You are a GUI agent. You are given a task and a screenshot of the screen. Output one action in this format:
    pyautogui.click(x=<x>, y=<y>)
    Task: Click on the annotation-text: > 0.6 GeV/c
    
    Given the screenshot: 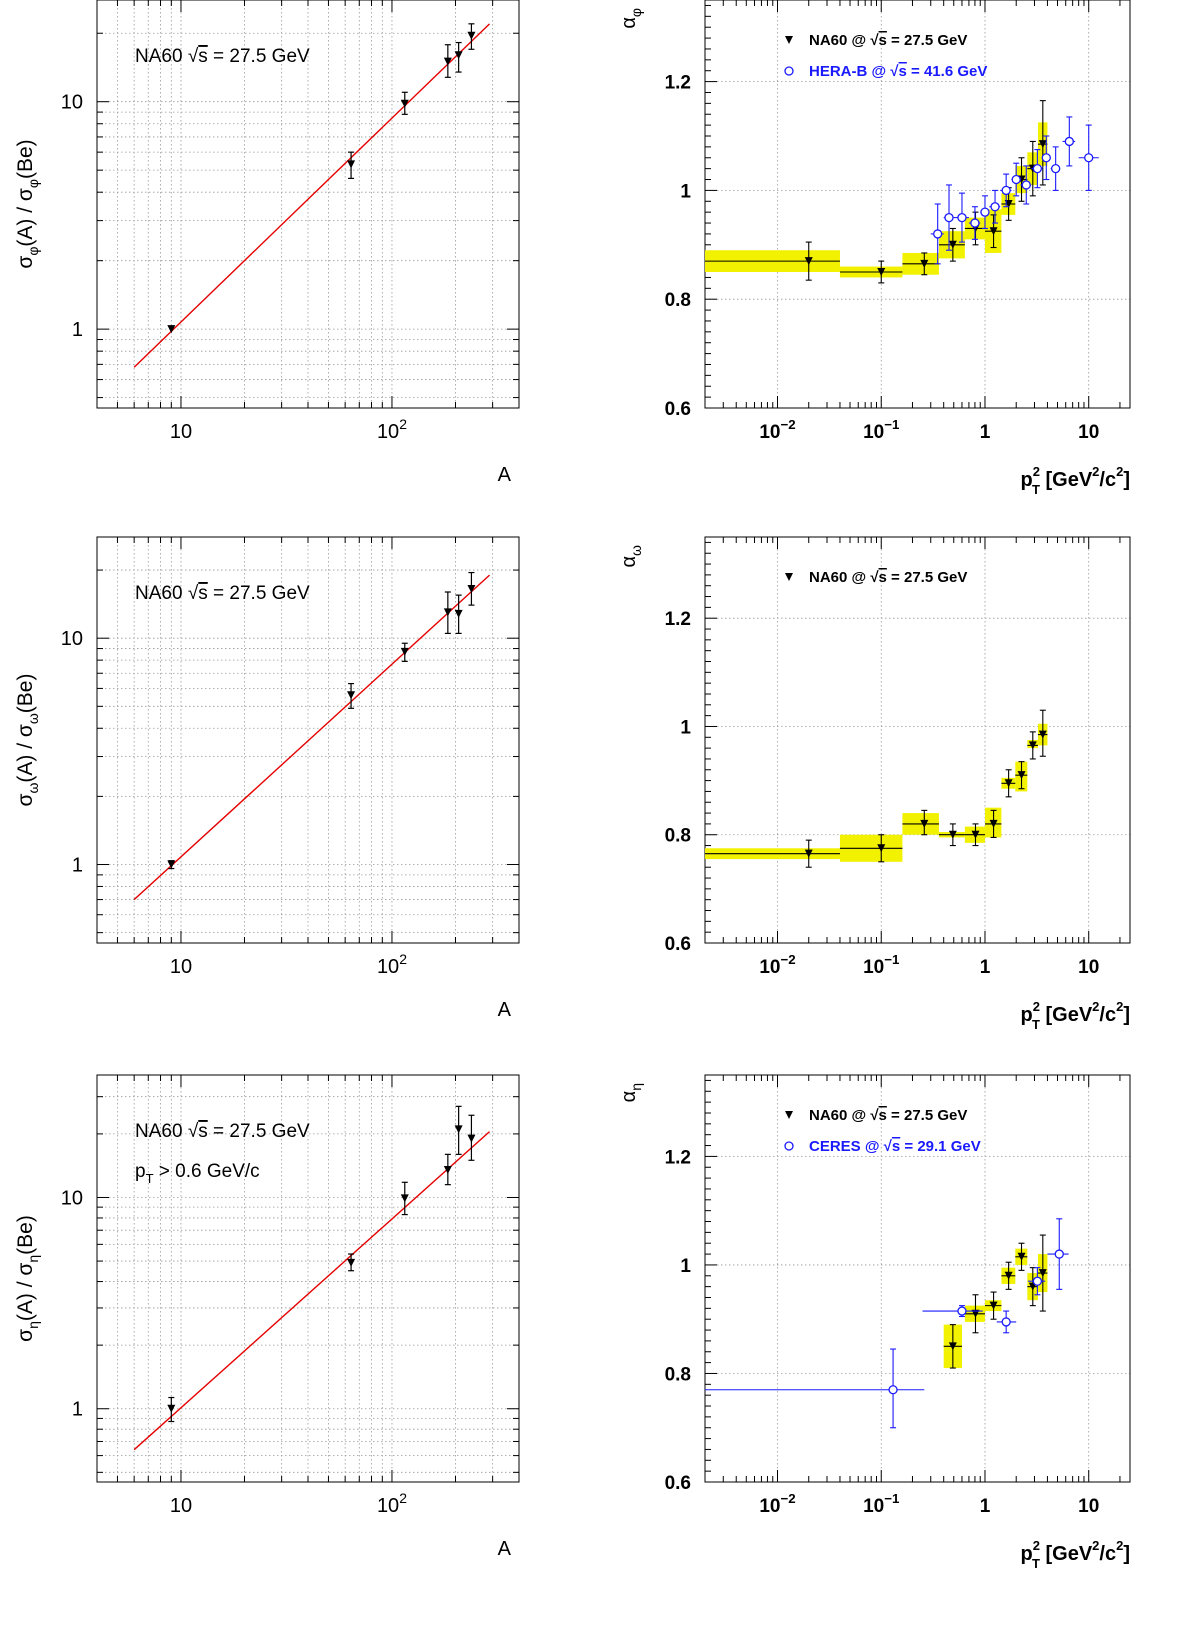 What is the action you would take?
    pyautogui.click(x=207, y=1171)
    